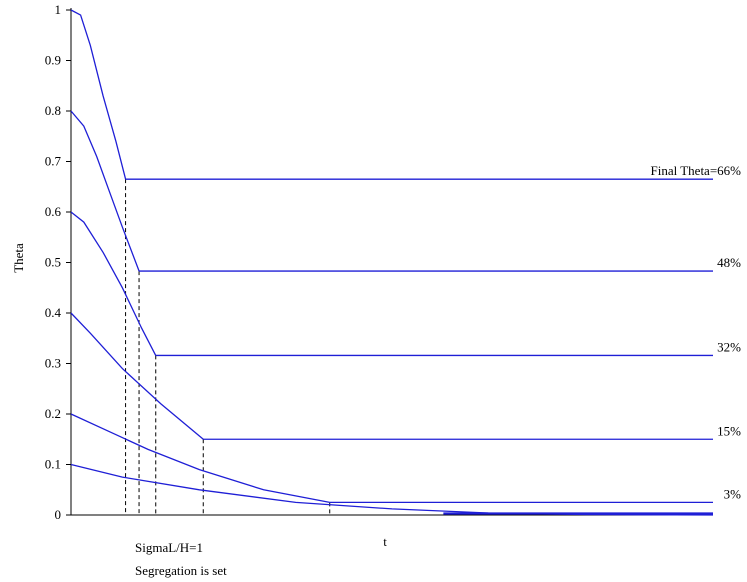  What do you see at coordinates (53, 110) in the screenshot?
I see `y-tick-label: 0.8` at bounding box center [53, 110].